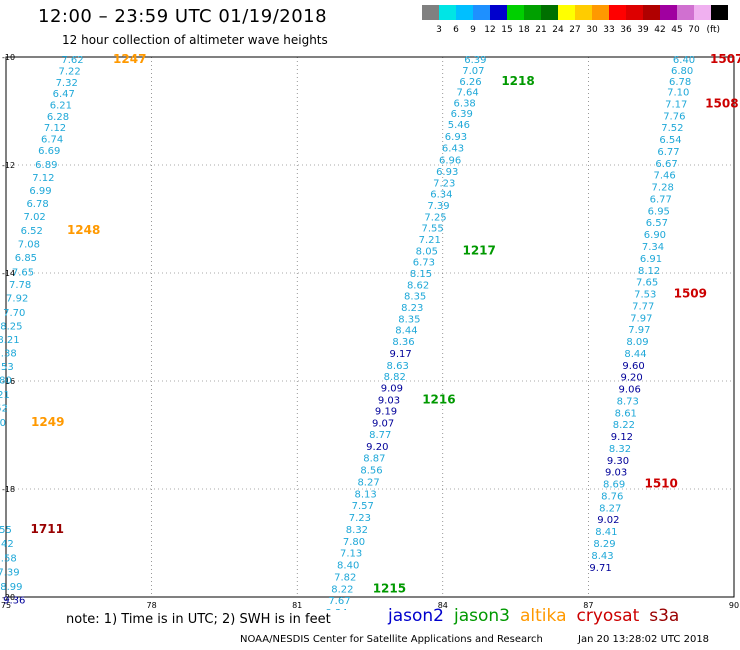 This screenshot has width=740, height=650. What do you see at coordinates (643, 306) in the screenshot?
I see `wave-height-value: 7.77` at bounding box center [643, 306].